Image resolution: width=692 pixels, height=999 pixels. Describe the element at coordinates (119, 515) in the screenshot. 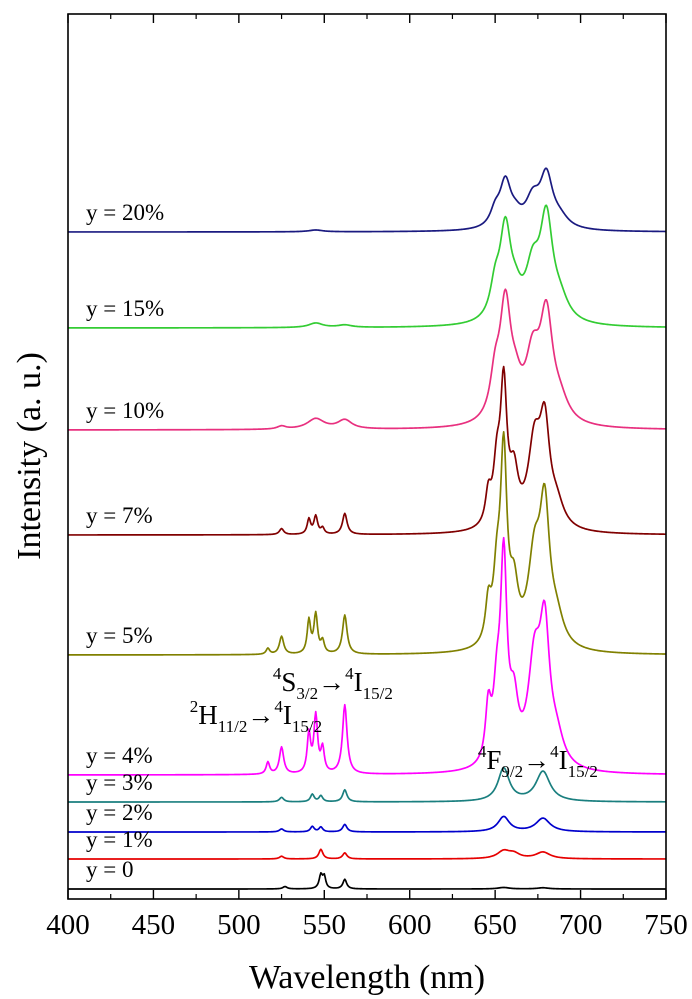

I see `curve-label-6: y = 7%` at that location.